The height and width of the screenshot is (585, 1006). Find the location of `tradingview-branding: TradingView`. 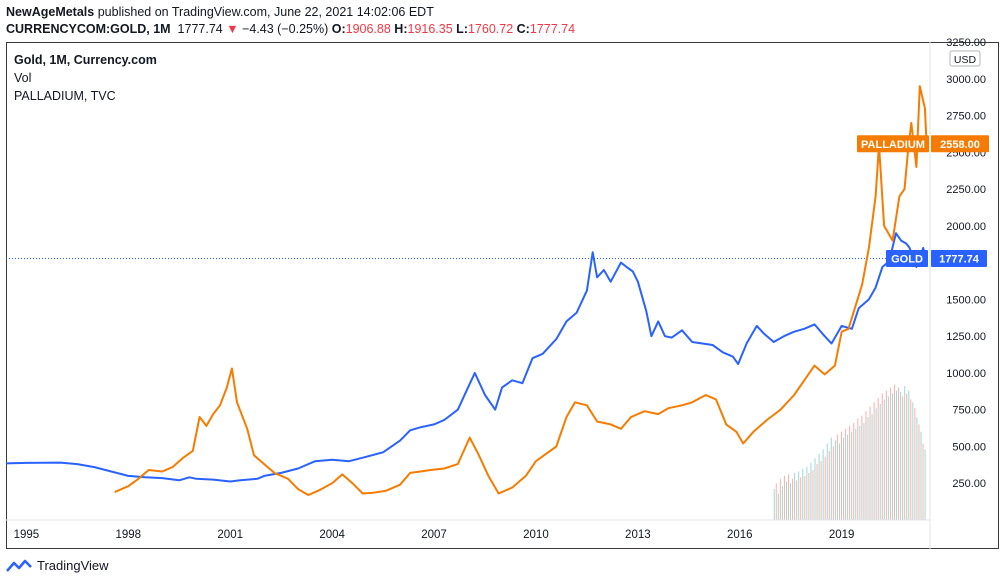

tradingview-branding: TradingView is located at coordinates (57, 565).